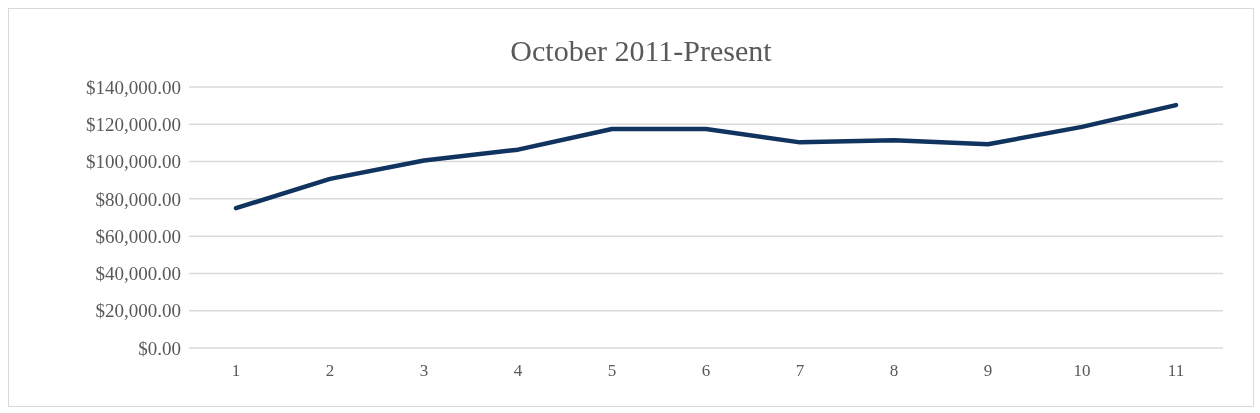  Describe the element at coordinates (988, 370) in the screenshot. I see `x-tick-label: 9` at that location.